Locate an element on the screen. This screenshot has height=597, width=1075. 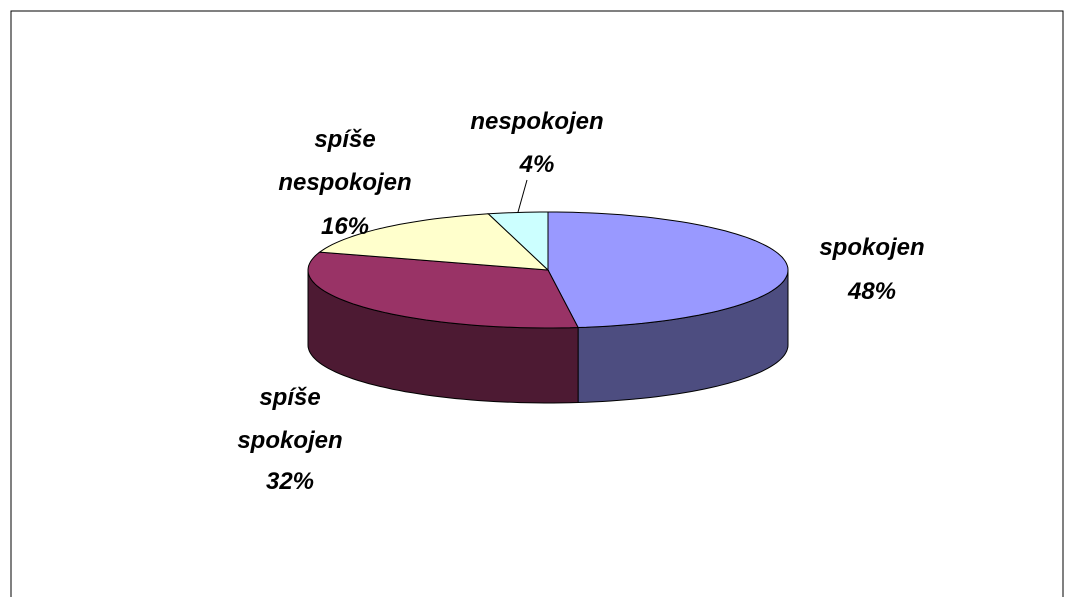
slice-category-label: spíše nespokojen is located at coordinates (345, 161).